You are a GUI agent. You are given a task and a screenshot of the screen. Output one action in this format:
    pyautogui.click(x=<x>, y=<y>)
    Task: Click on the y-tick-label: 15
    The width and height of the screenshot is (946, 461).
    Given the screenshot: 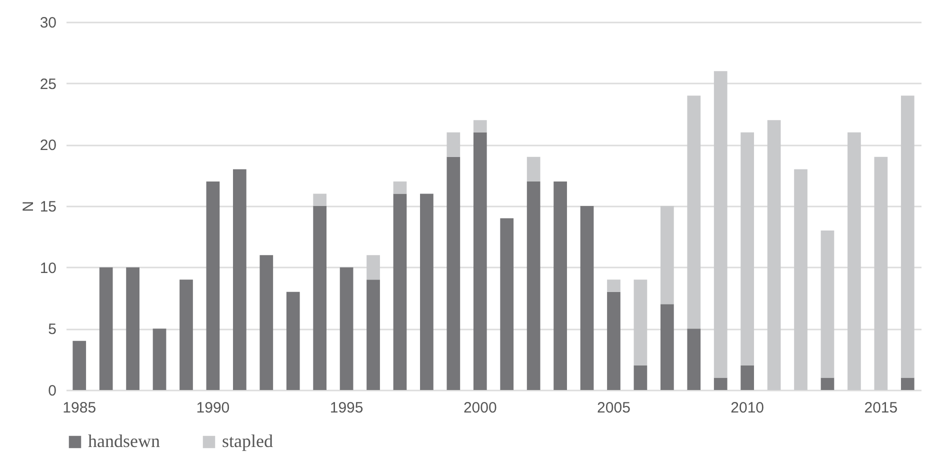 What is the action you would take?
    pyautogui.click(x=48, y=207)
    